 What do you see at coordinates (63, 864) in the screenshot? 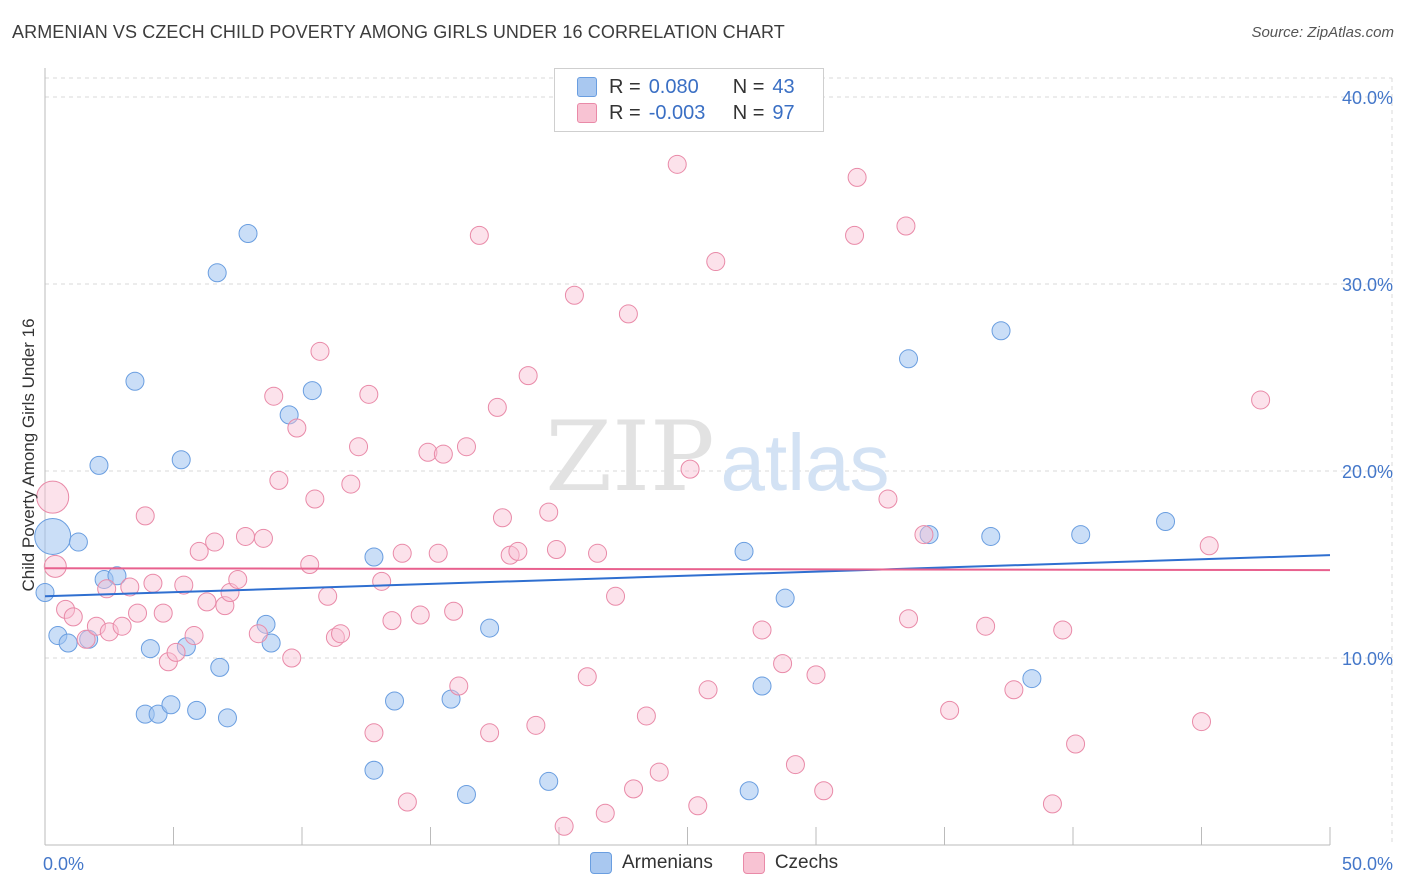
I see `x-tick-label-min: 0.0%` at bounding box center [63, 864].